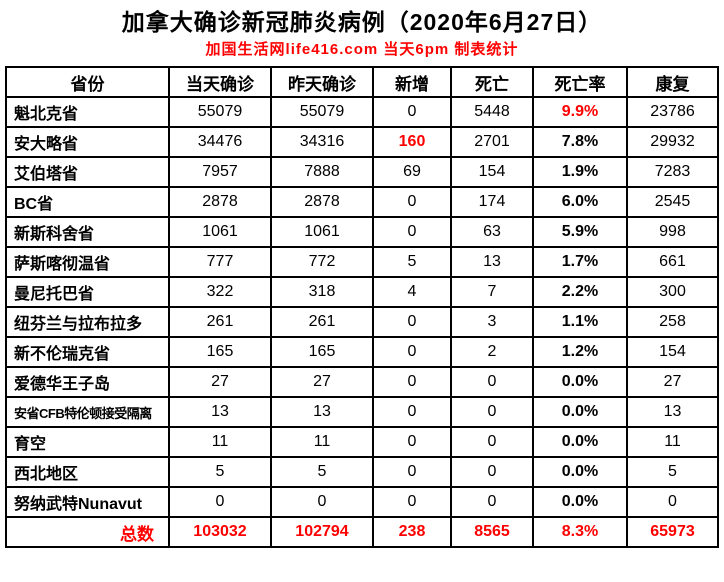 The width and height of the screenshot is (724, 582). I want to click on today-cell: 5, so click(220, 472).